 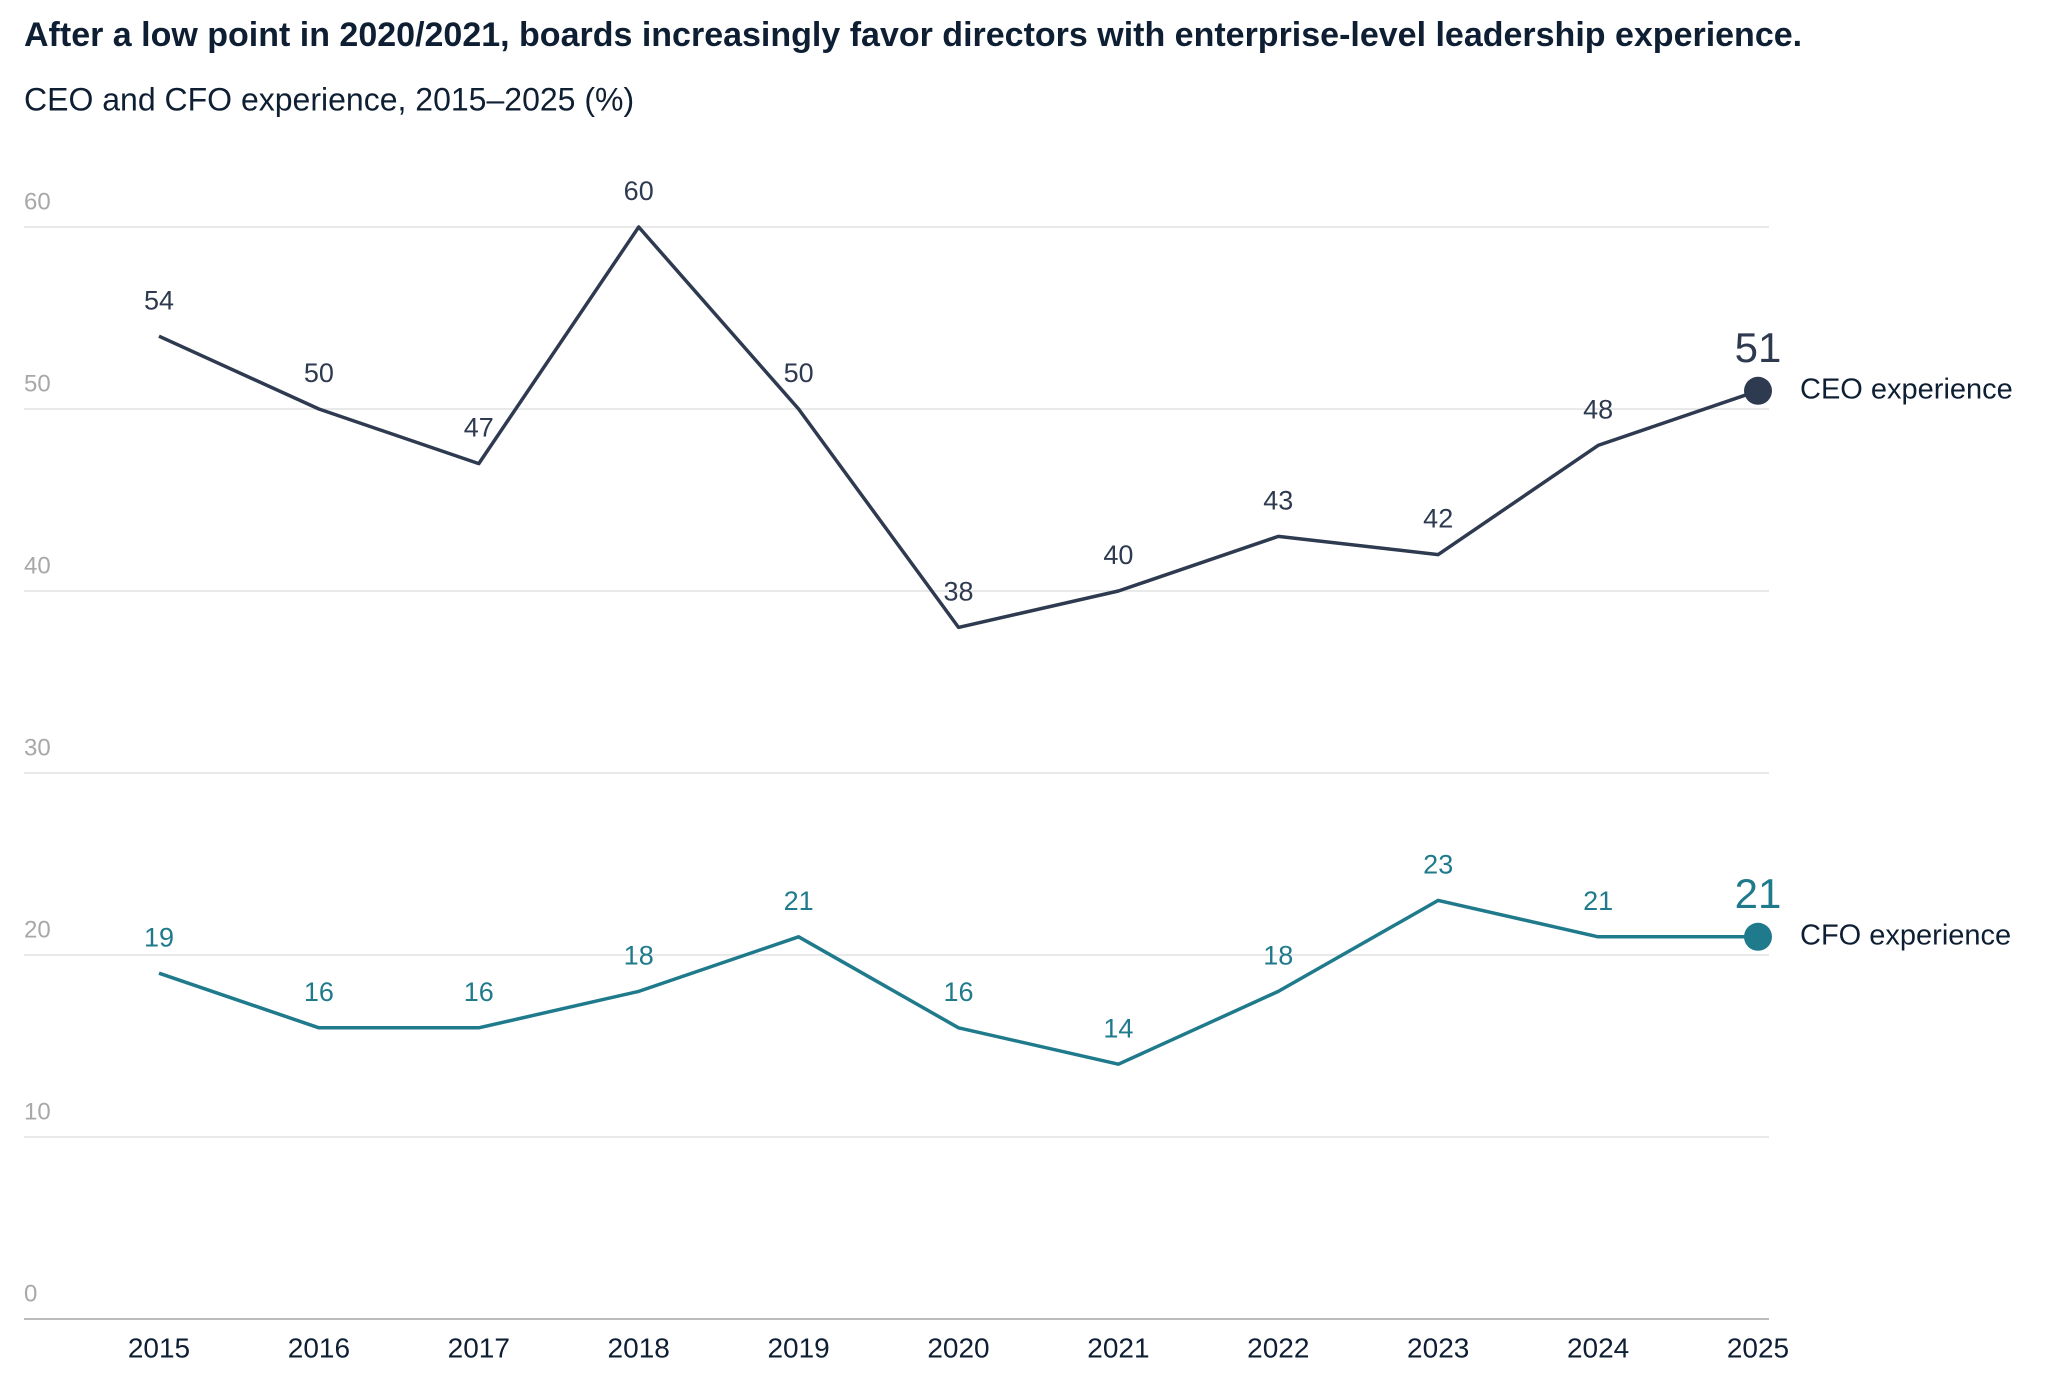 I want to click on data-label: 23, so click(x=1438, y=865).